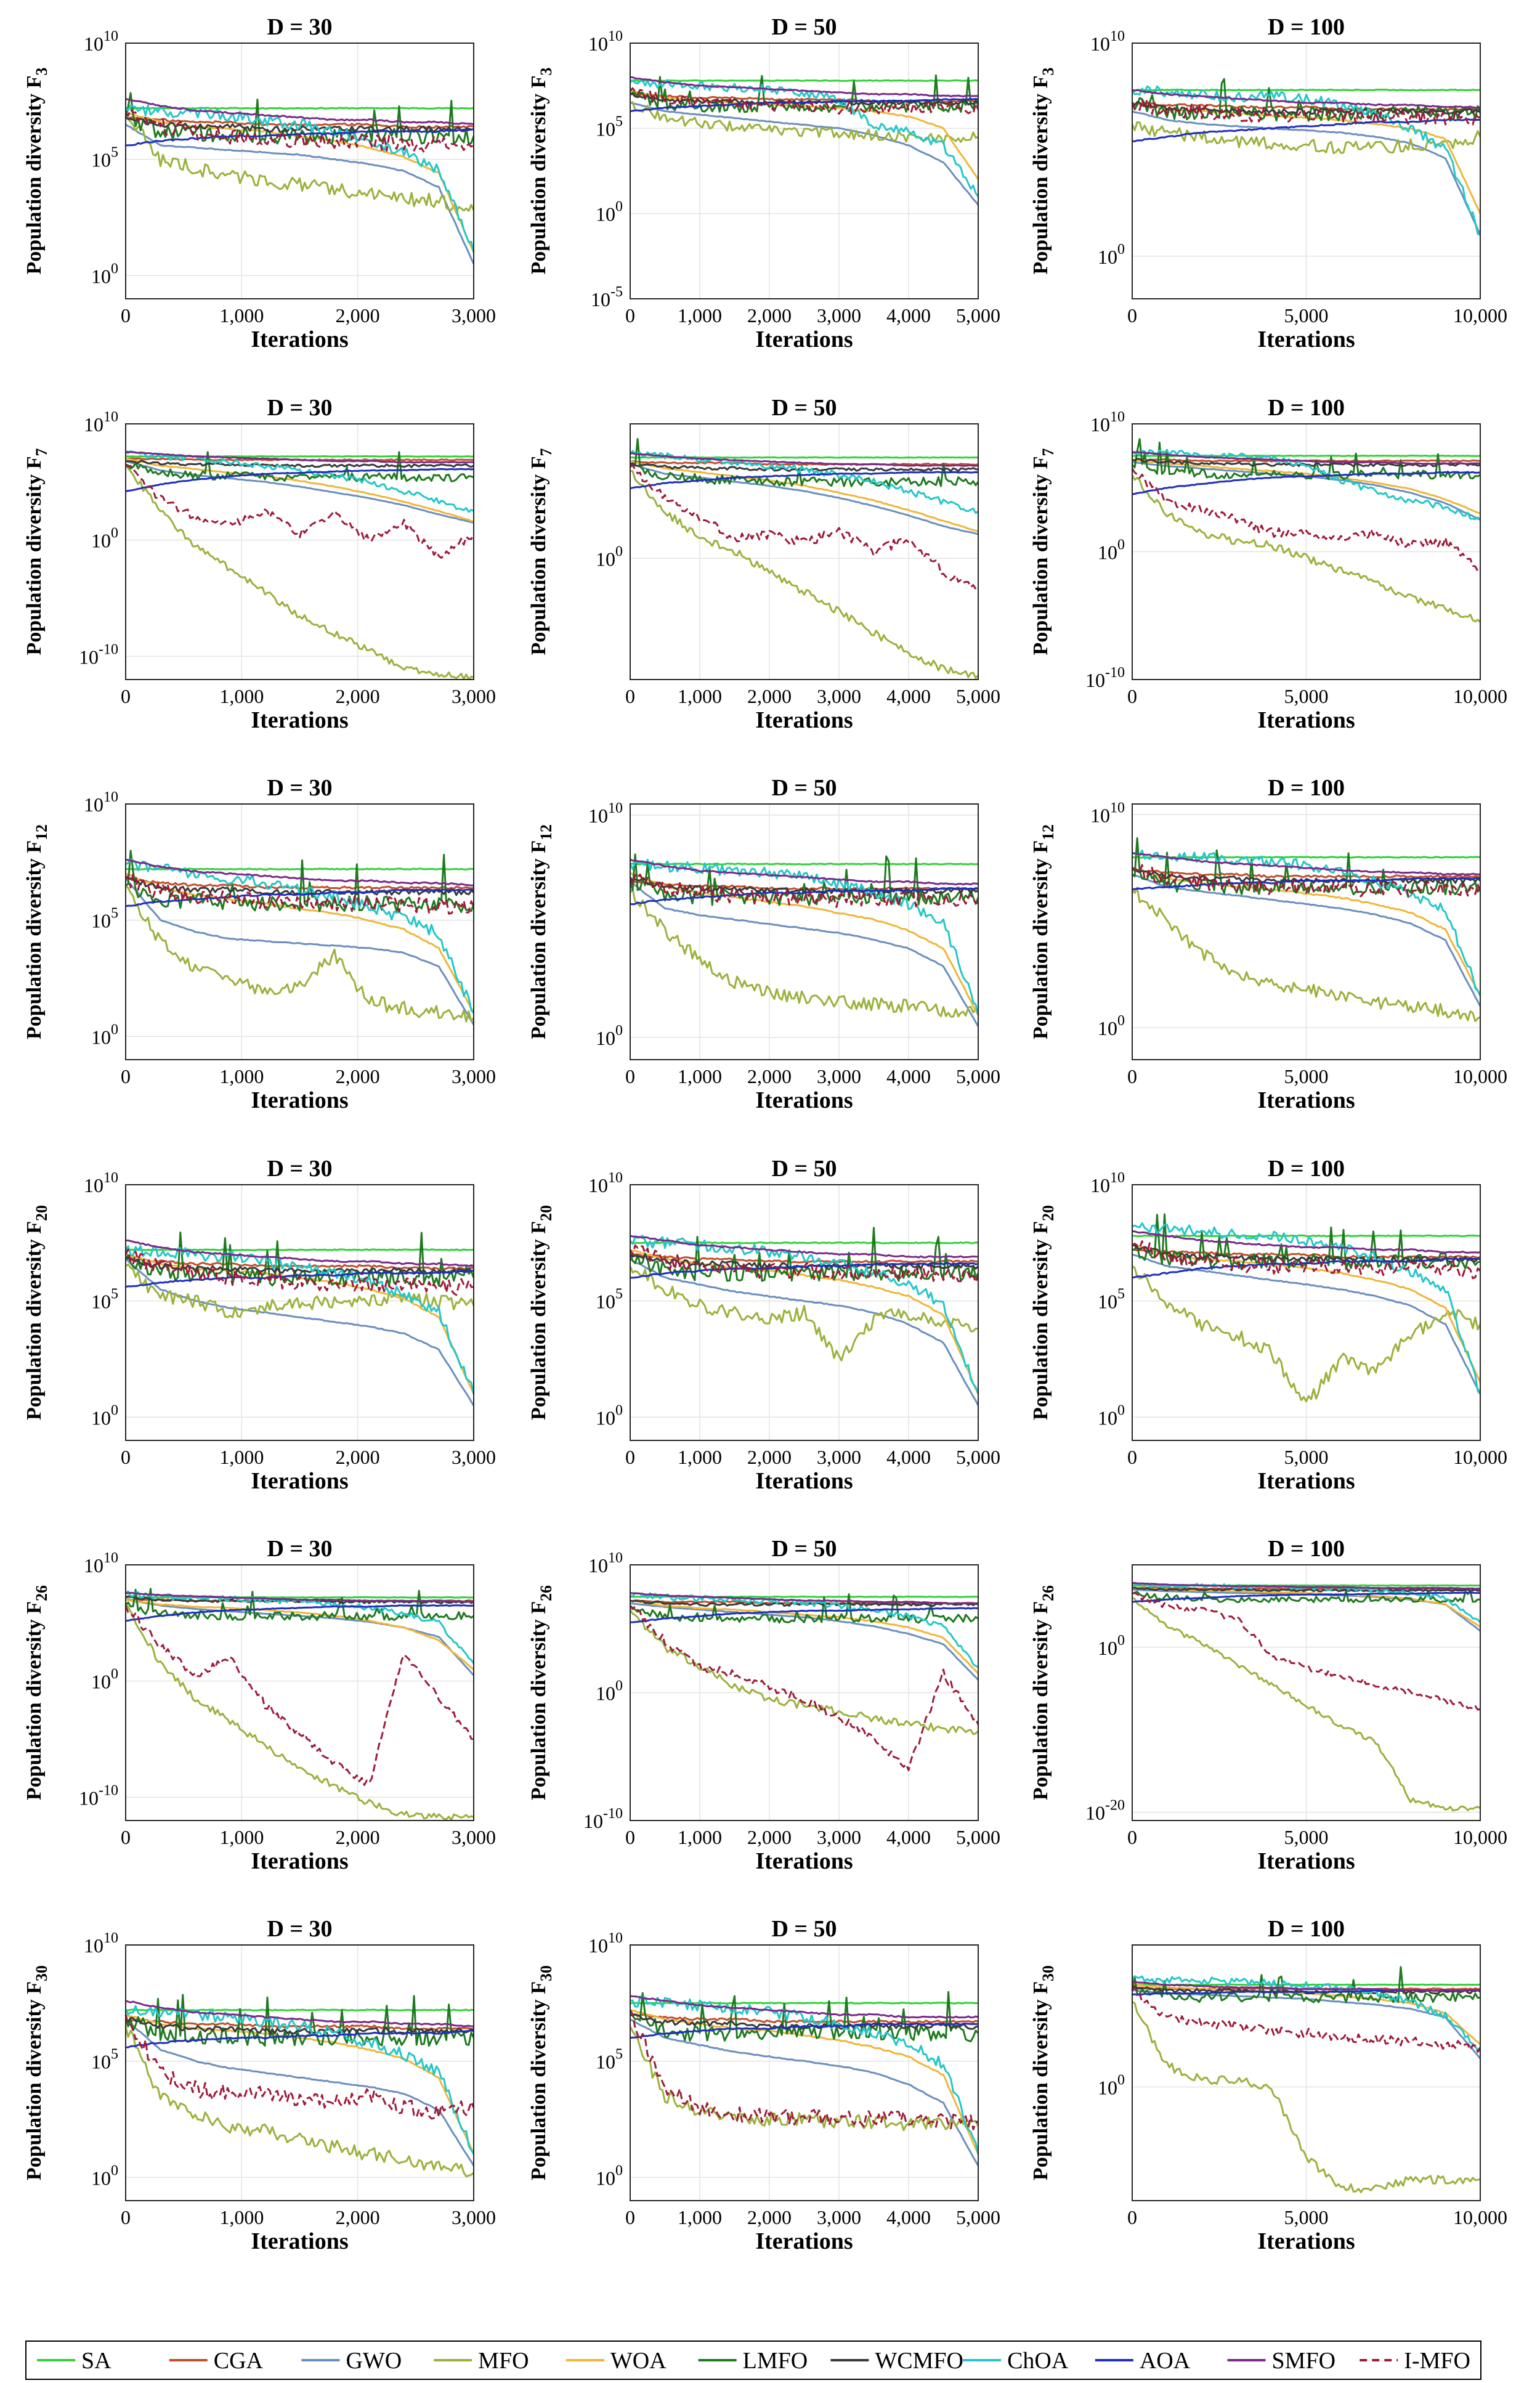 This screenshot has width=1540, height=2383. I want to click on legend-items: SA CGA GWO MFO WOA LMFO WCMFO ChOA AOA SMFO I-MFO, so click(753, 2361).